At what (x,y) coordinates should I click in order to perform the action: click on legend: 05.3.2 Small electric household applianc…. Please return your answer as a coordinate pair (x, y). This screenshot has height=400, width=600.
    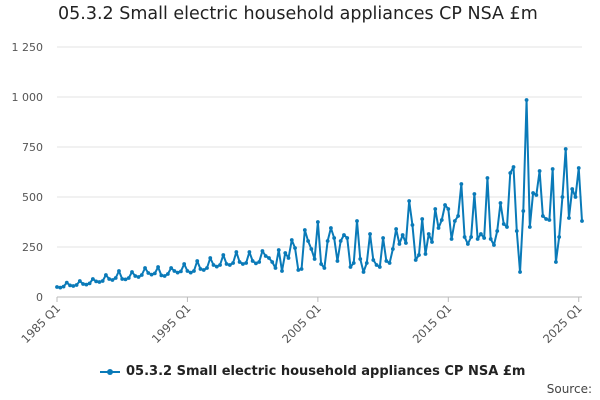
    Looking at the image, I should click on (312, 371).